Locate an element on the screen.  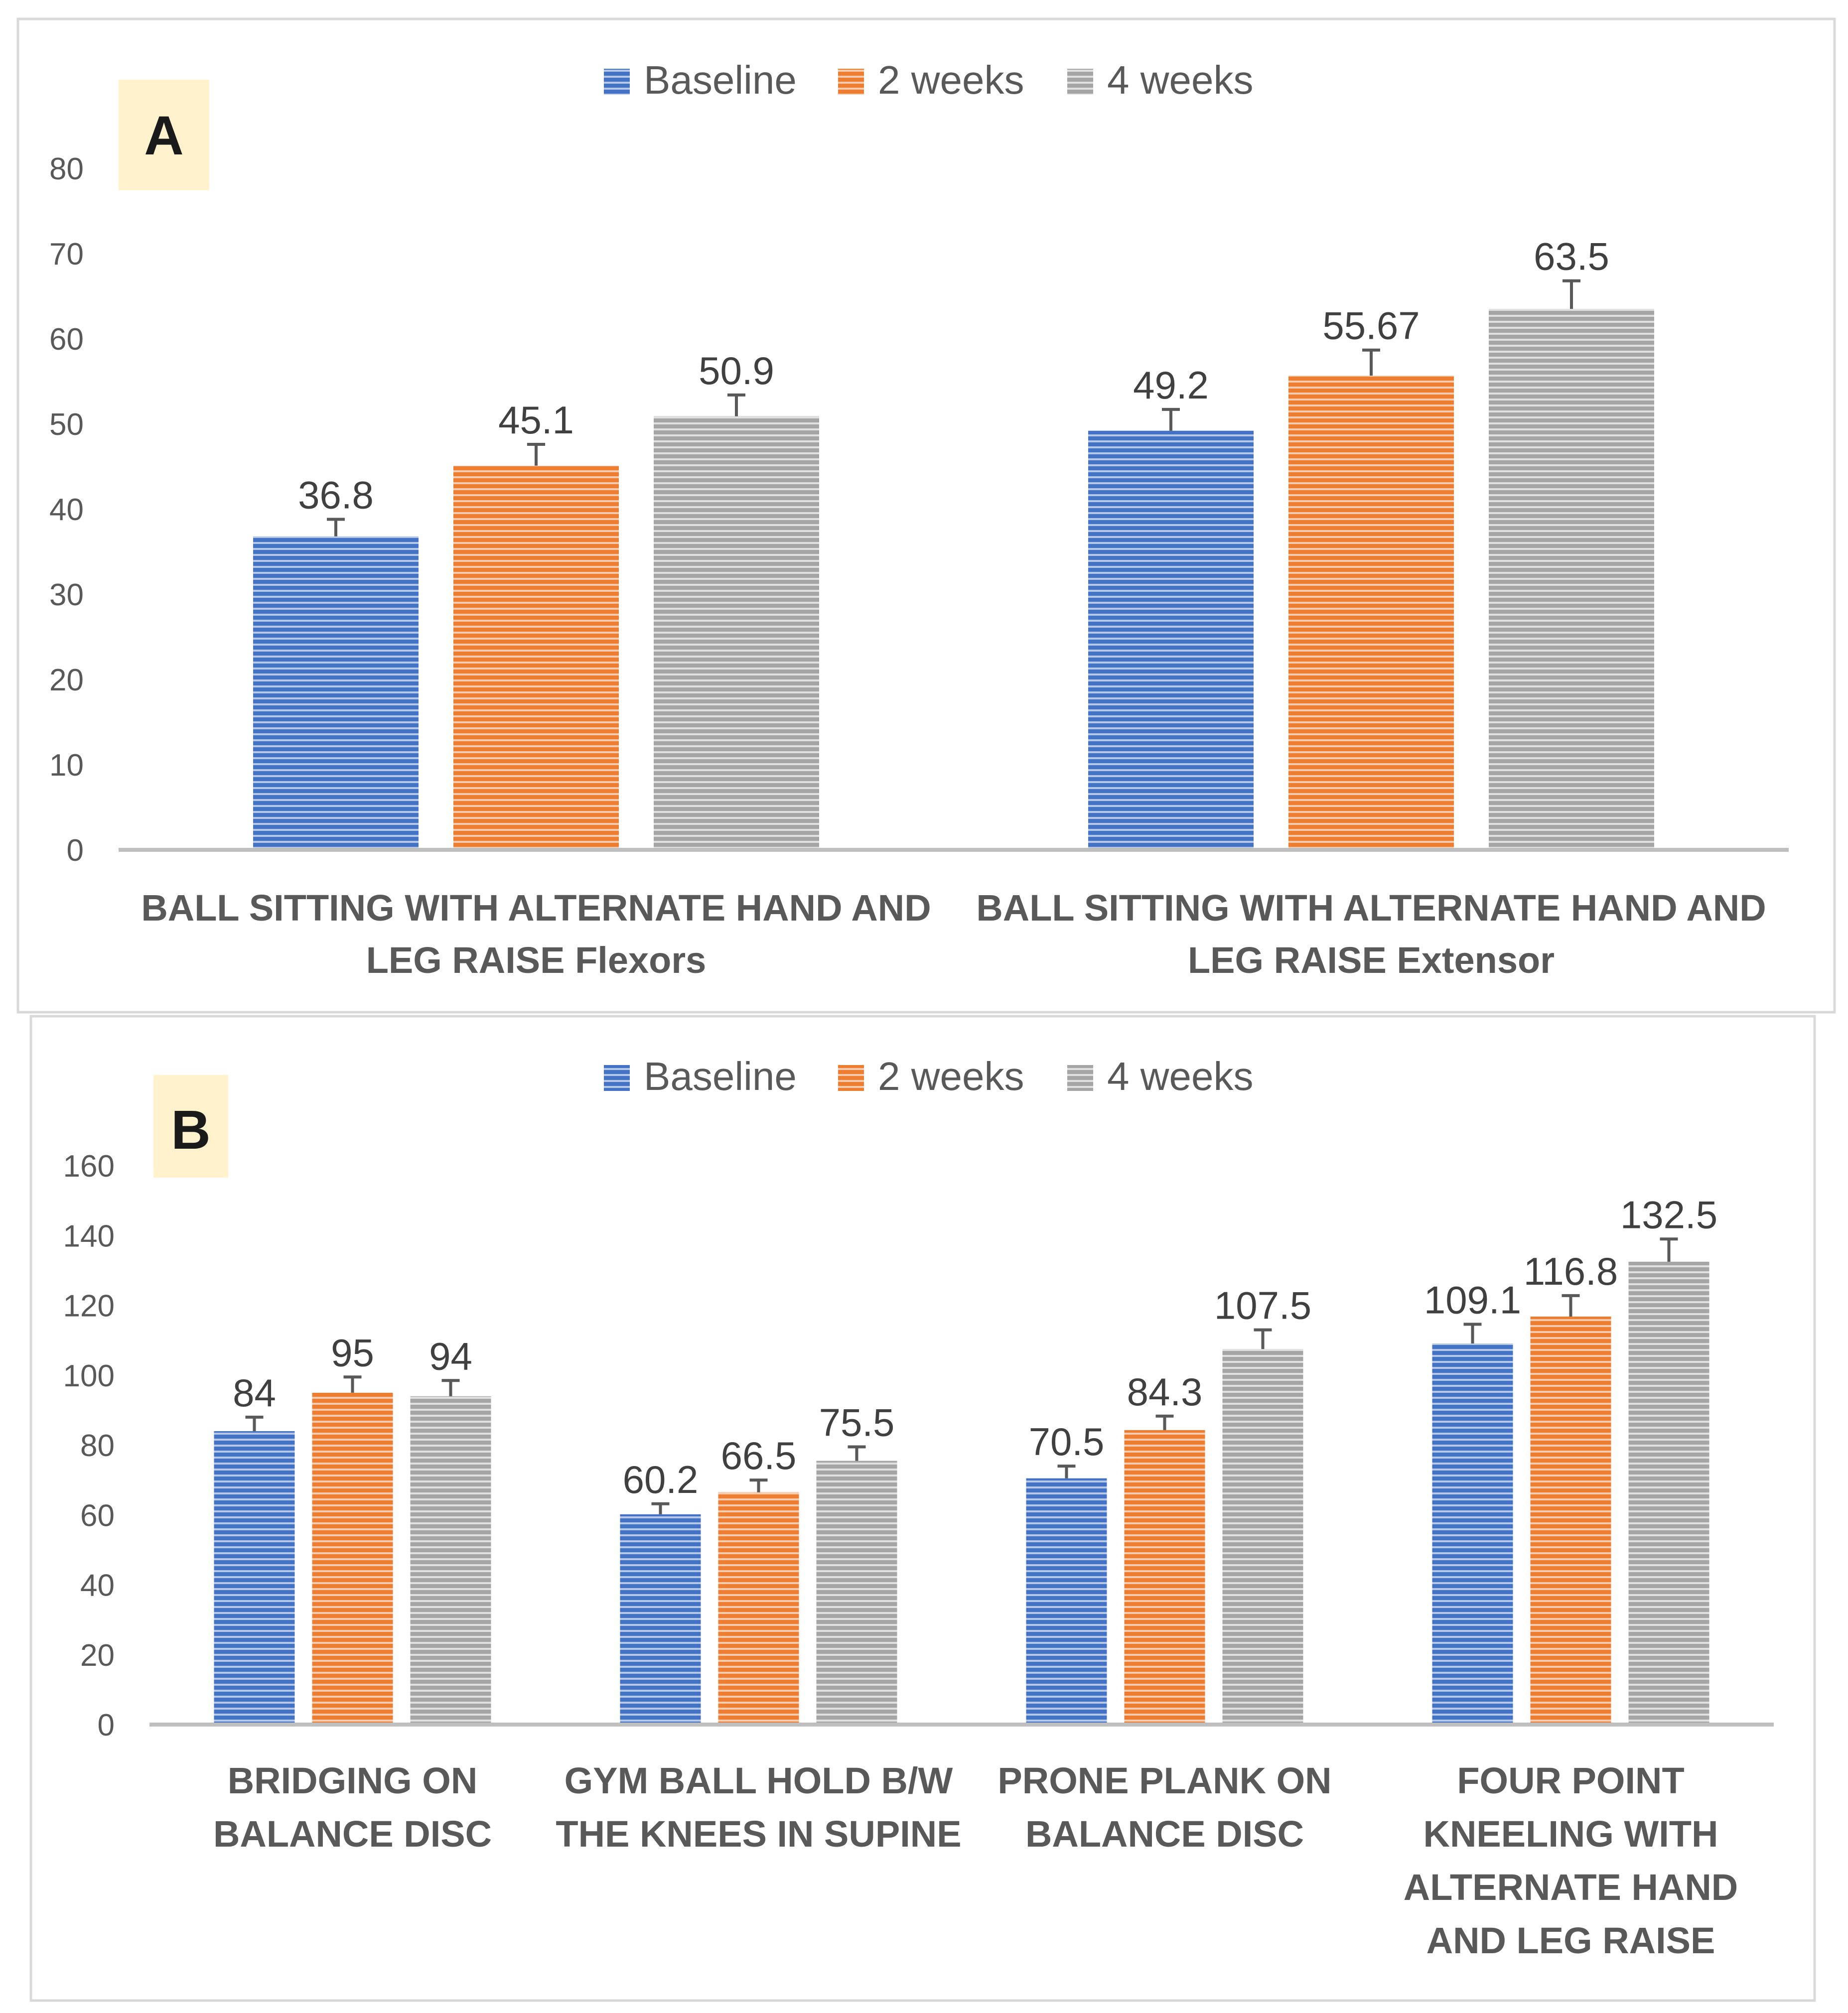
panel-b-data-label: 75.5 is located at coordinates (857, 1423).